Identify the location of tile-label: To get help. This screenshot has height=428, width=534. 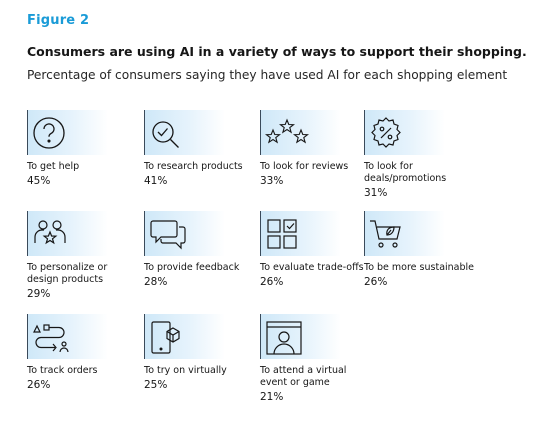
(53, 166).